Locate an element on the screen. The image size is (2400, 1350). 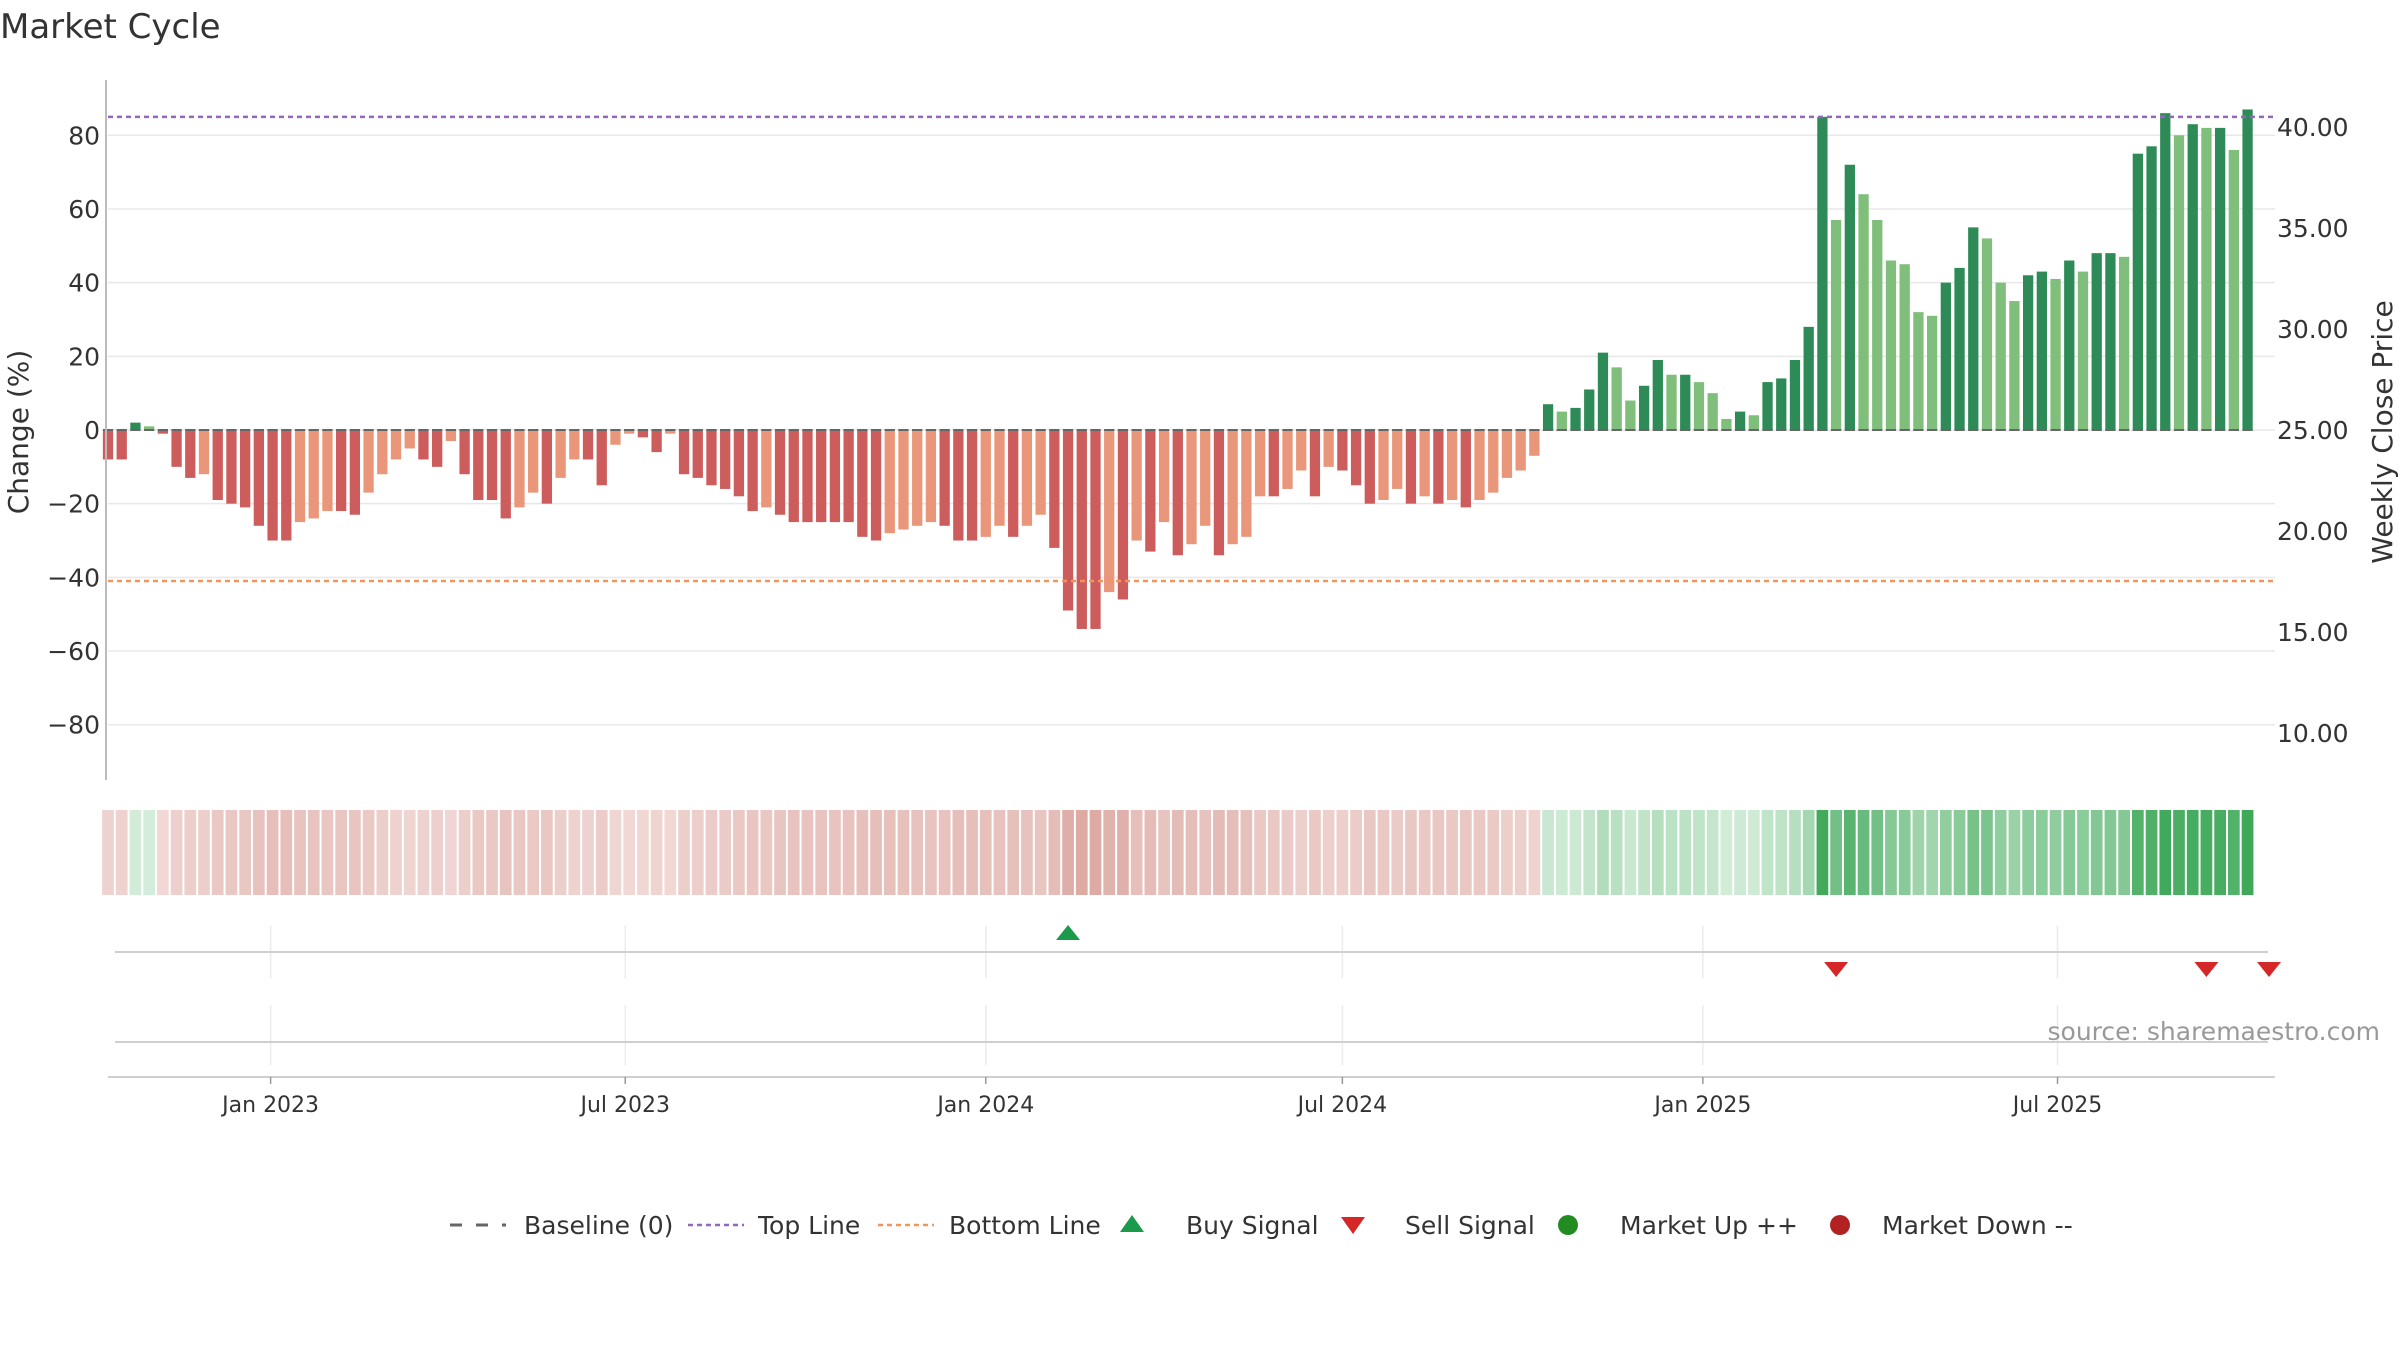
y-tick-label-left: 0 is located at coordinates (92, 430).